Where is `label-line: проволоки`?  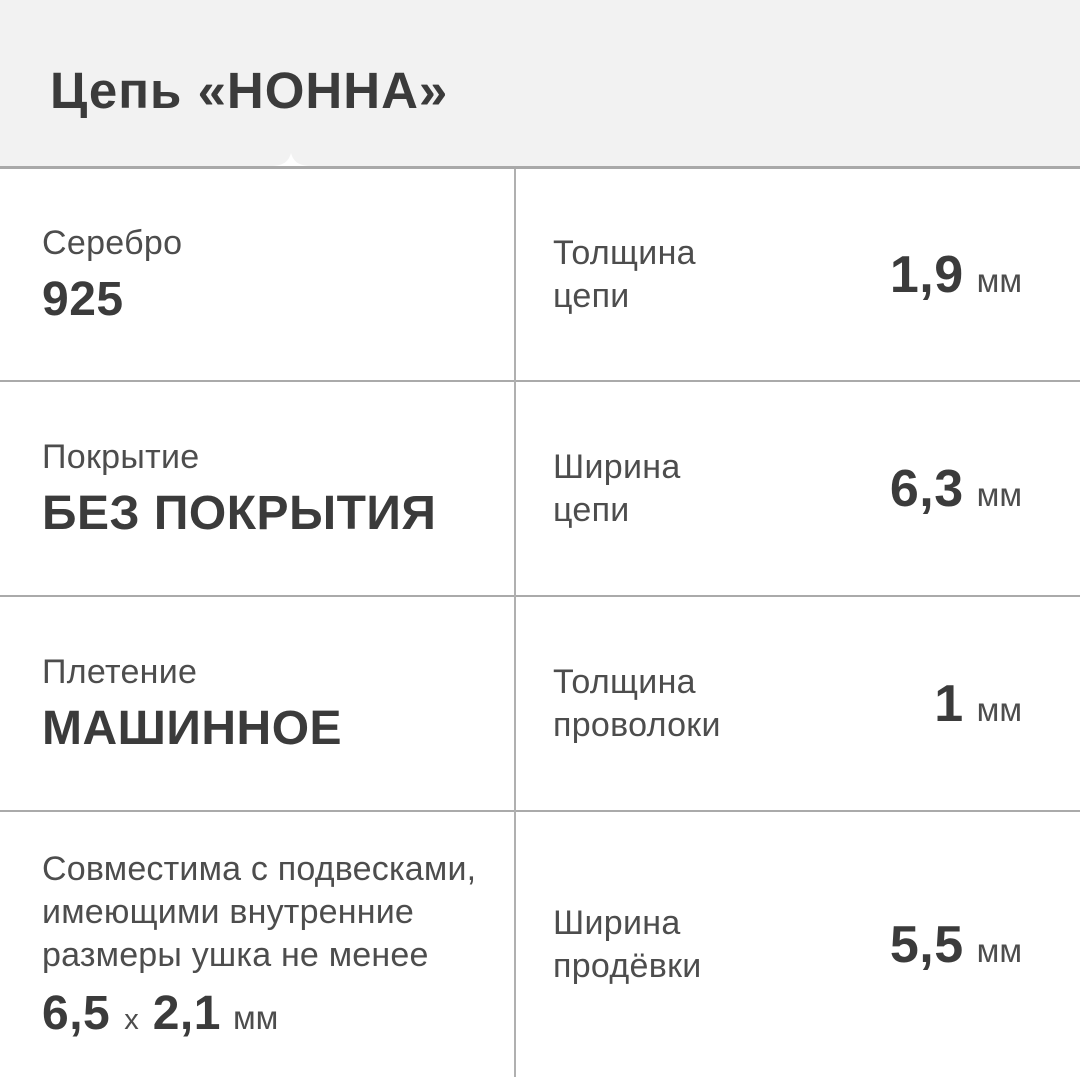
label-line: проволоки is located at coordinates (637, 724).